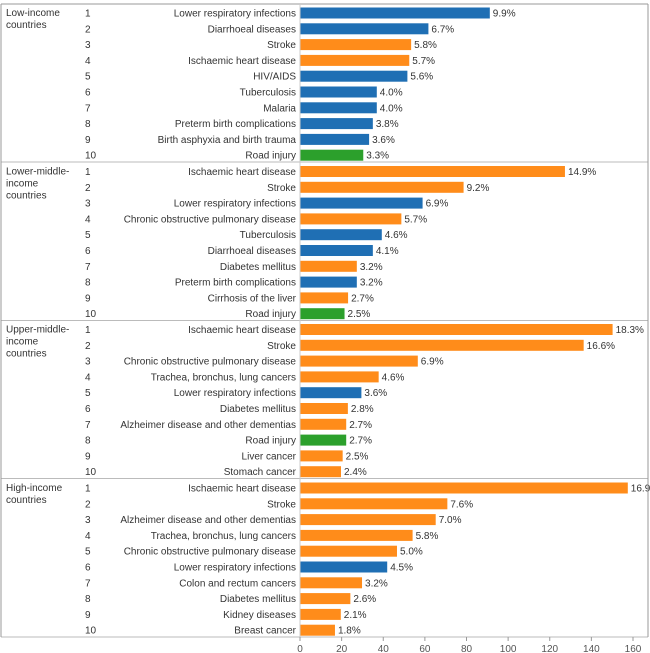 Image resolution: width=650 pixels, height=653 pixels. What do you see at coordinates (88, 409) in the screenshot?
I see `rank-label: 6` at bounding box center [88, 409].